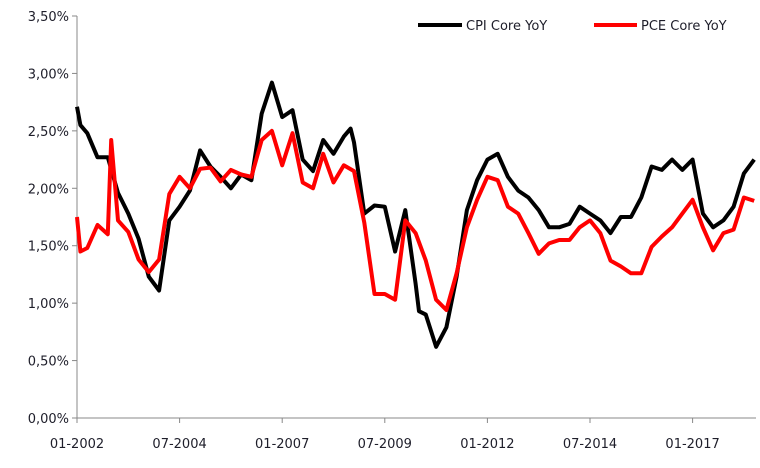 This screenshot has height=468, width=760. What do you see at coordinates (48, 304) in the screenshot?
I see `y-tick-label: 1,00%` at bounding box center [48, 304].